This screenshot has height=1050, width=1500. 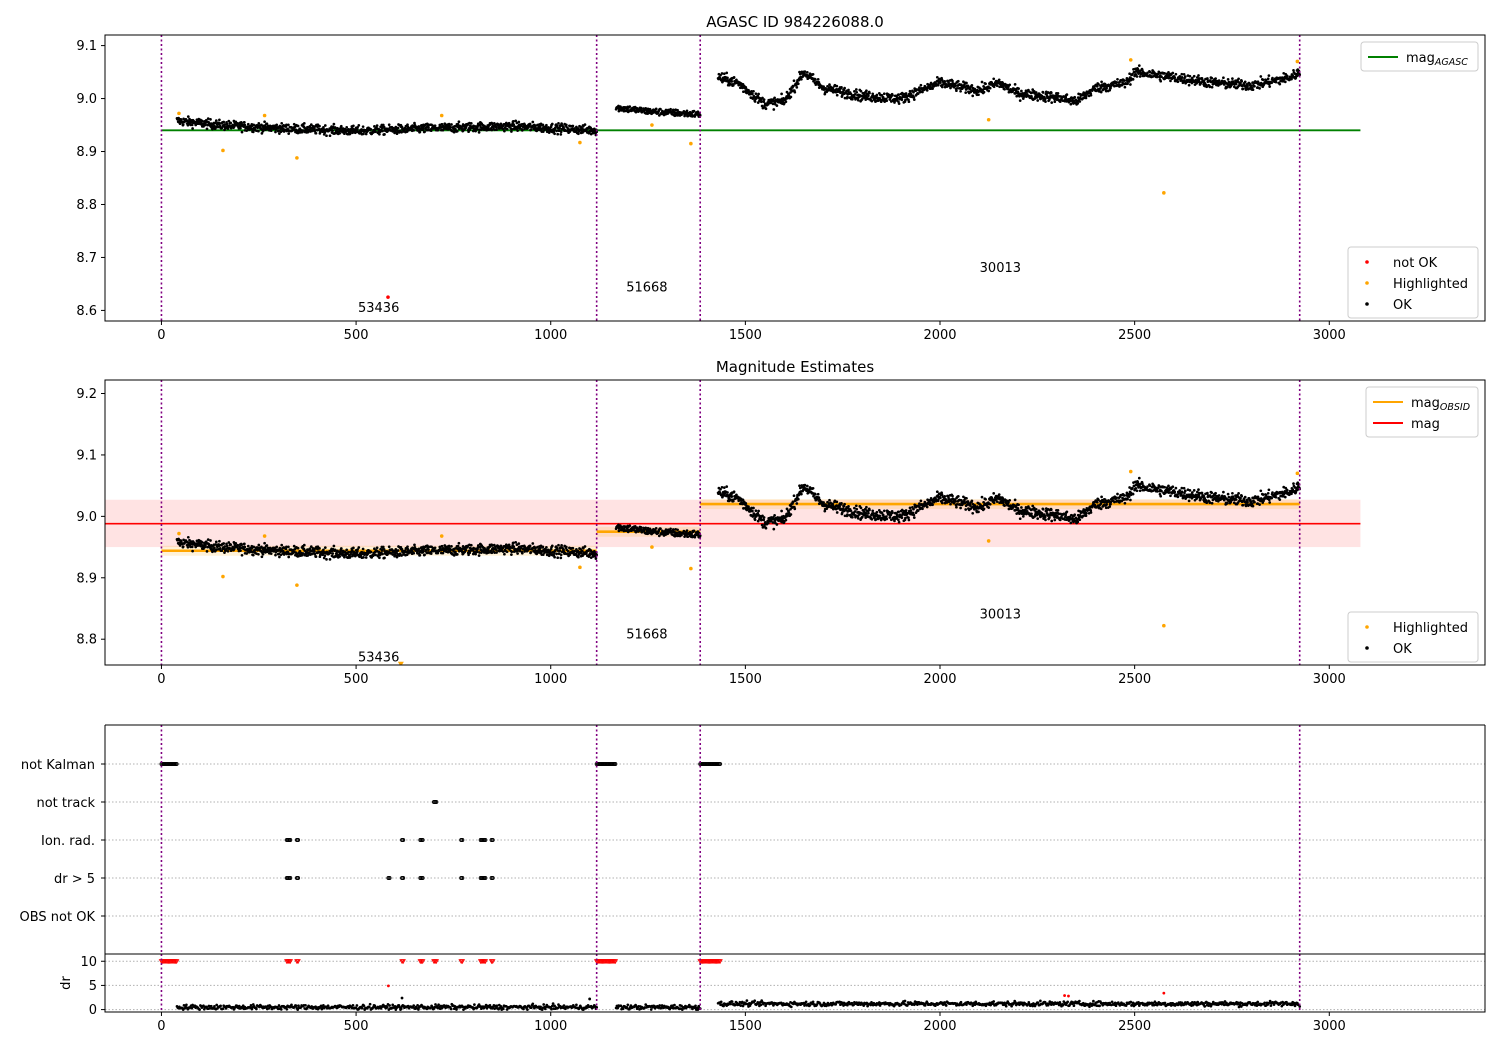 I want to click on x-tick-label: 2000, so click(x=939, y=335).